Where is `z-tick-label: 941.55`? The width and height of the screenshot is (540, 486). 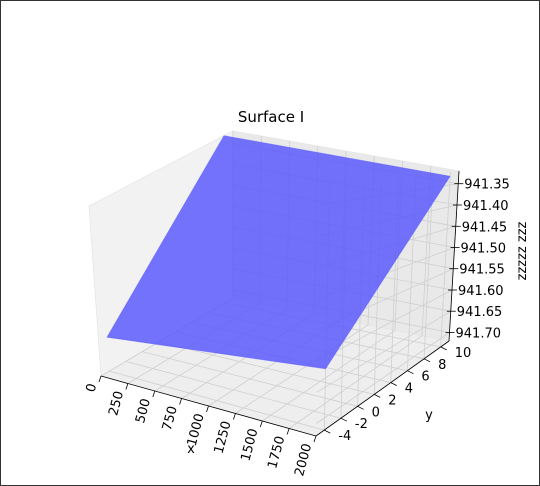 z-tick-label: 941.55 is located at coordinates (482, 270).